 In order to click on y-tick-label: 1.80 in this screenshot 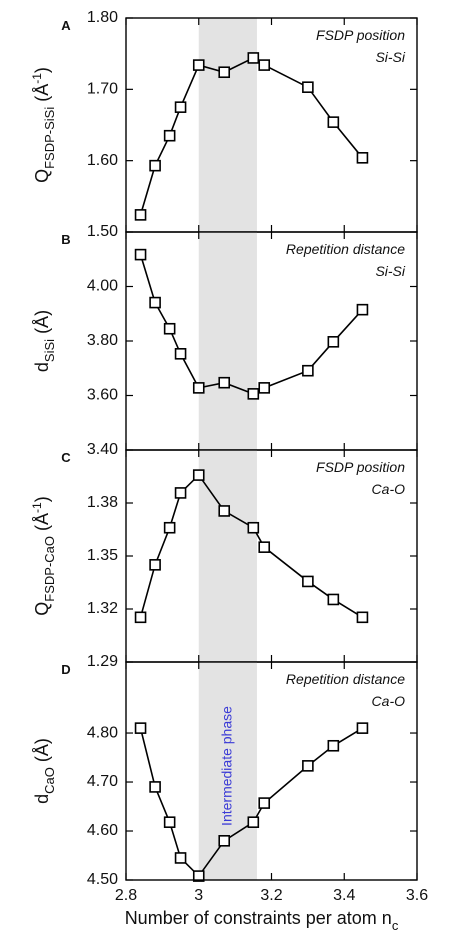, I will do `click(102, 17)`.